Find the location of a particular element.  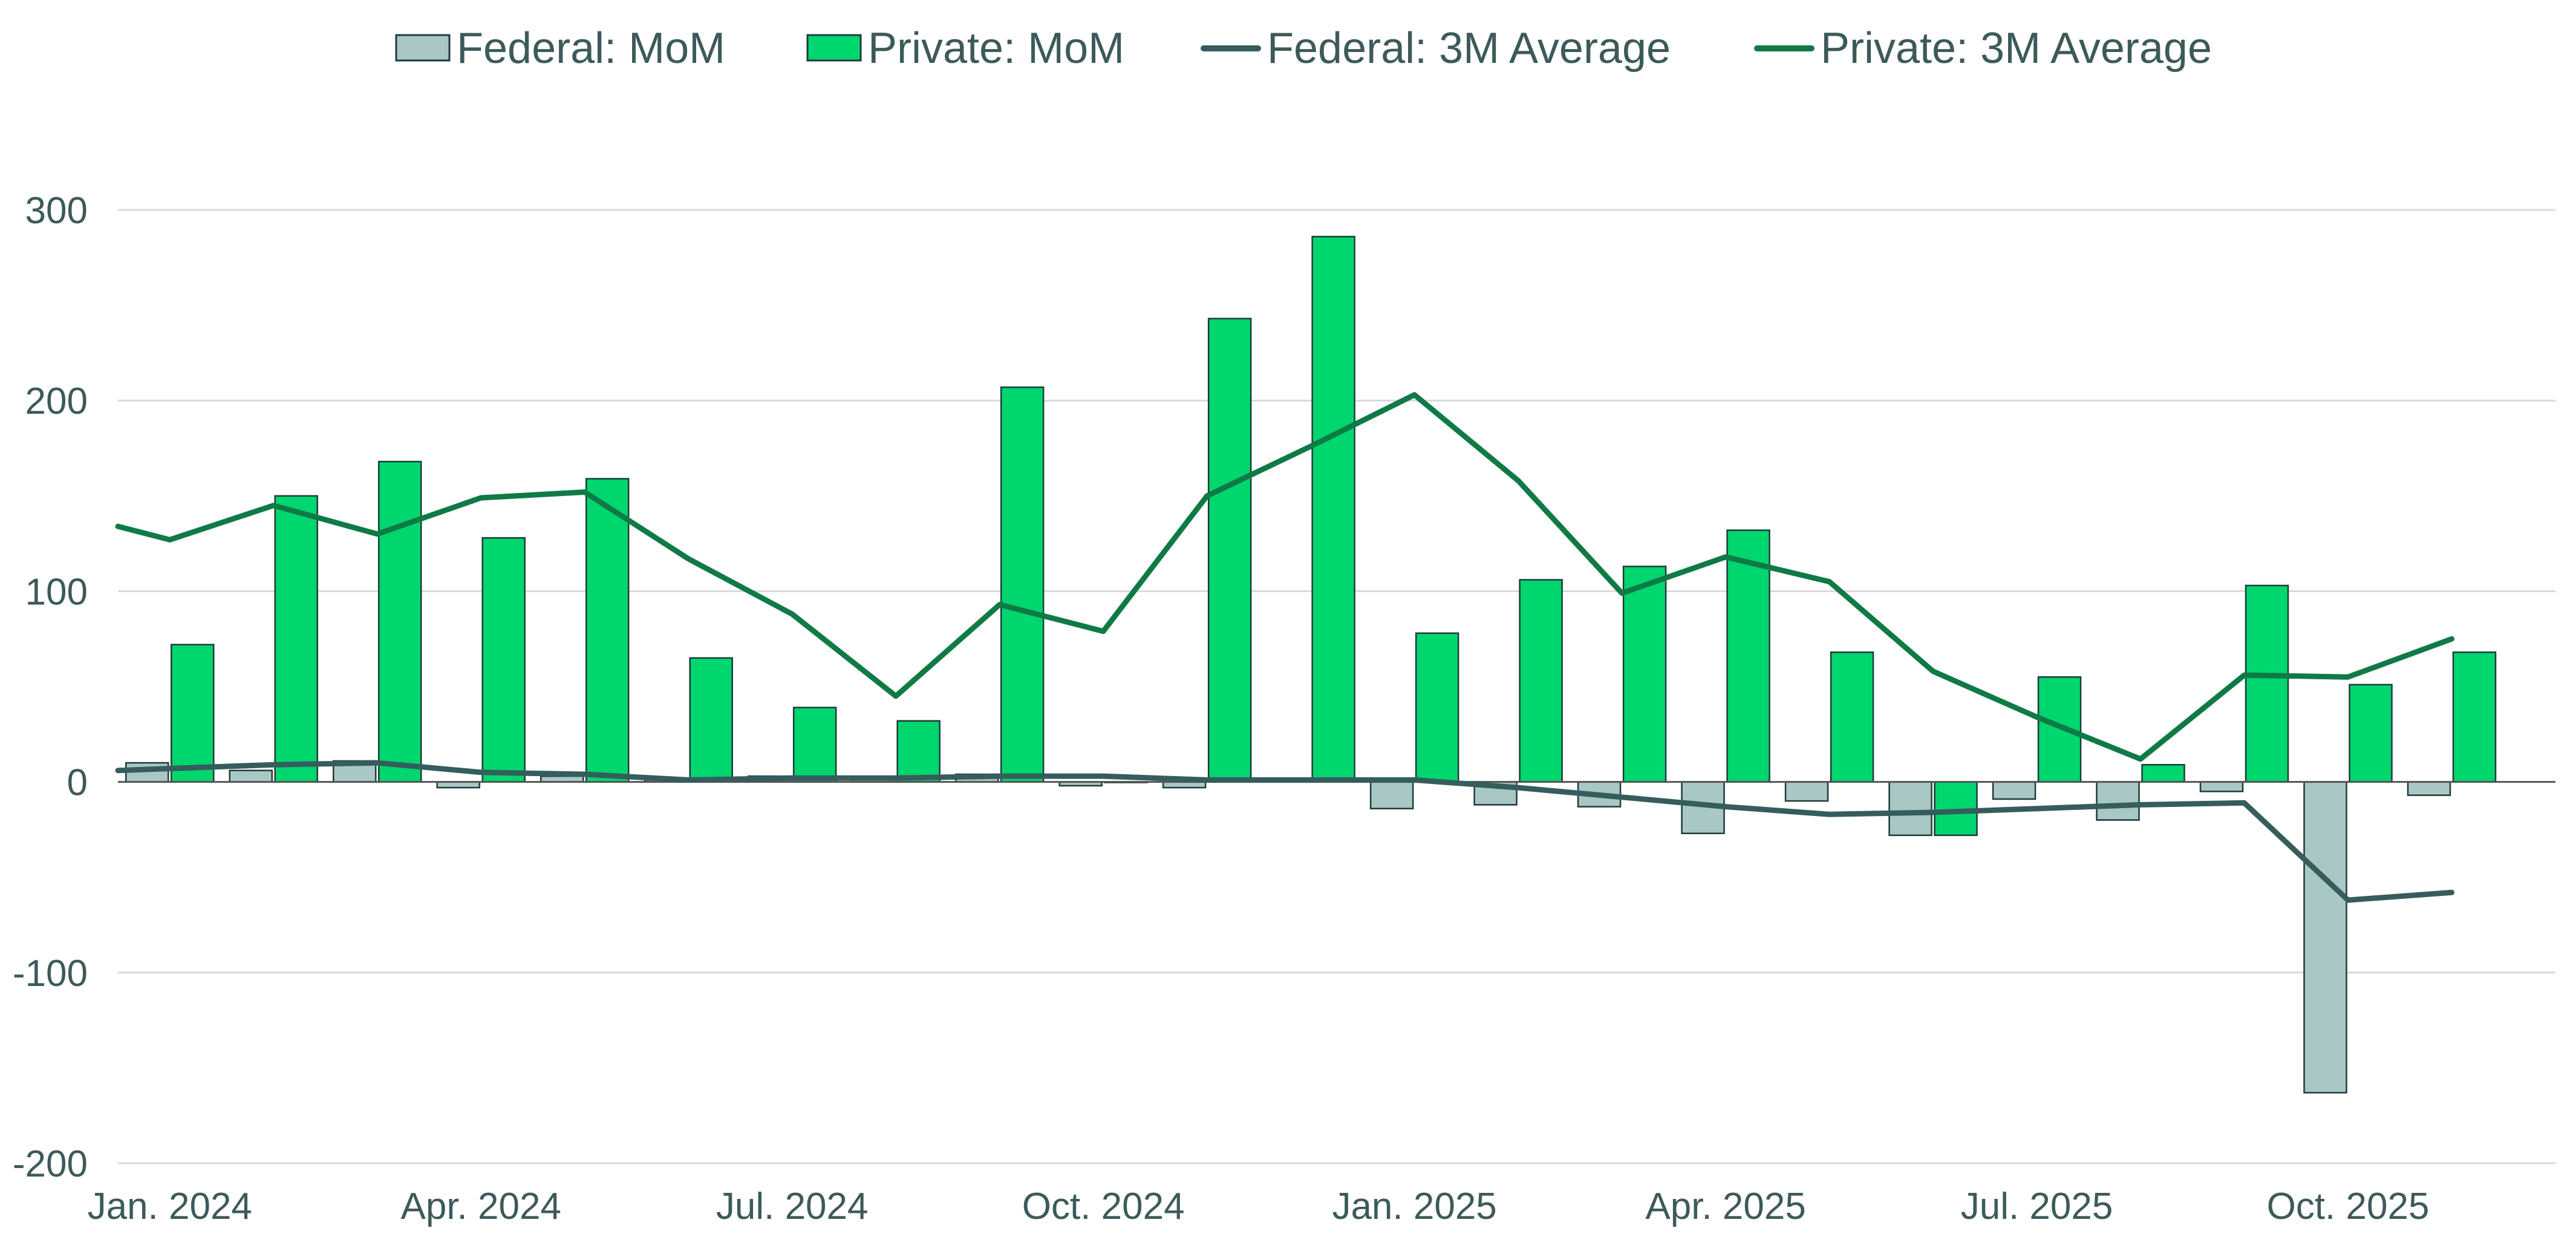

x-tick-label: Jul. 2025 is located at coordinates (2037, 1206).